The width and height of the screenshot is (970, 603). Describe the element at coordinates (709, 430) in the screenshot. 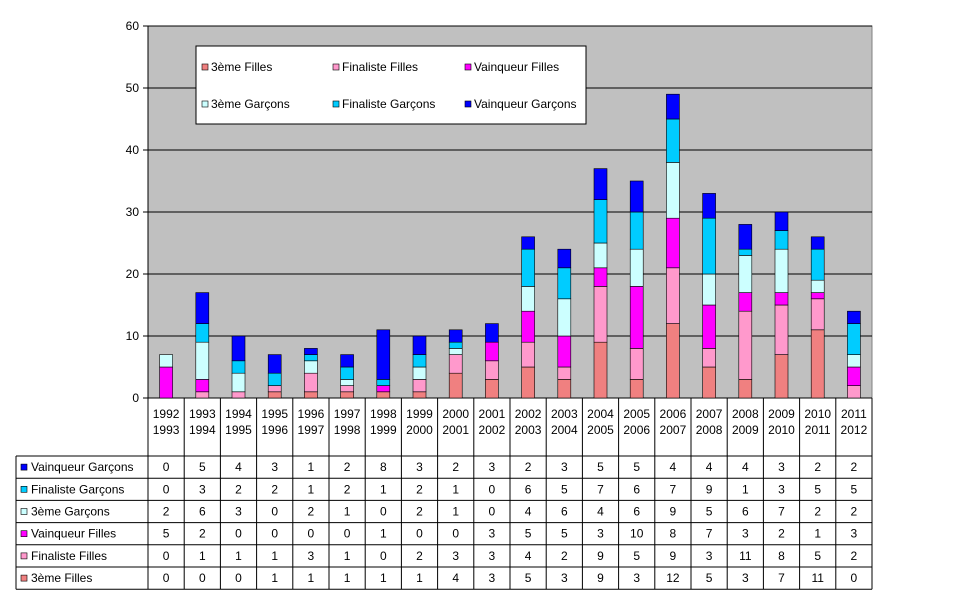

I see `x-category-label: 2008` at that location.